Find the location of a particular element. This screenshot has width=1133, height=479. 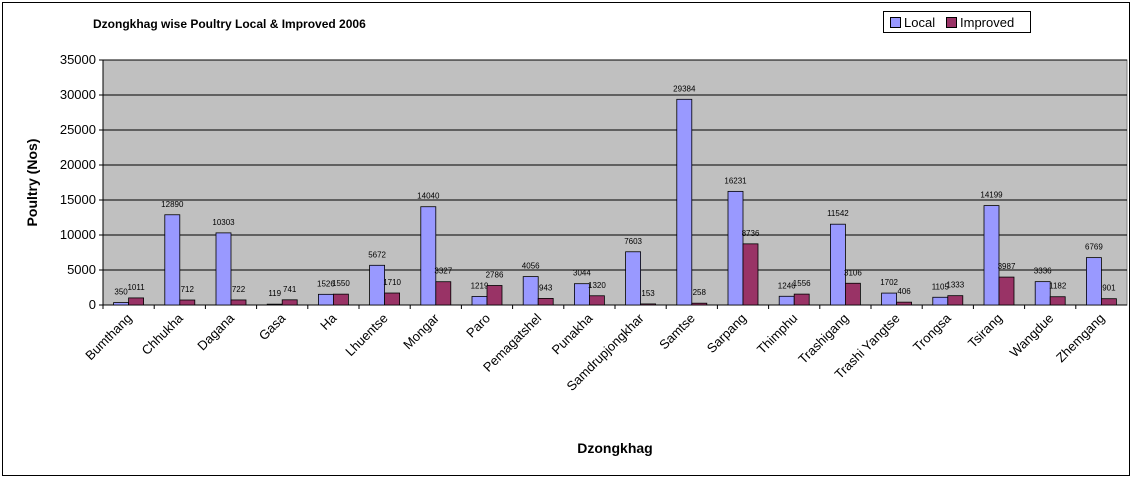

data-label-improved: 722 is located at coordinates (239, 289).